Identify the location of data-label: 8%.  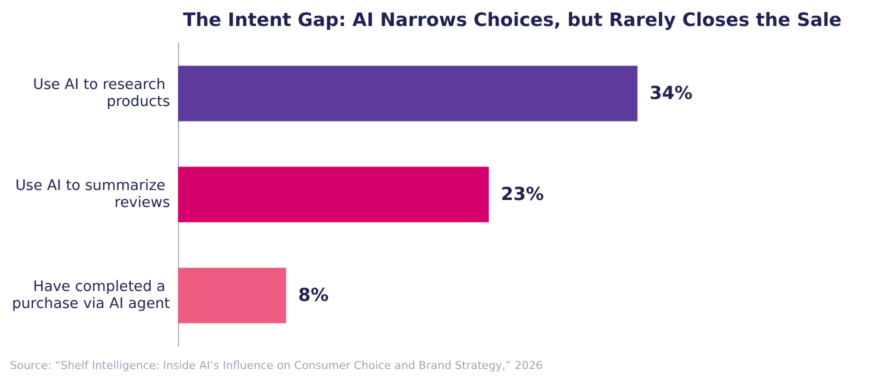
(313, 295).